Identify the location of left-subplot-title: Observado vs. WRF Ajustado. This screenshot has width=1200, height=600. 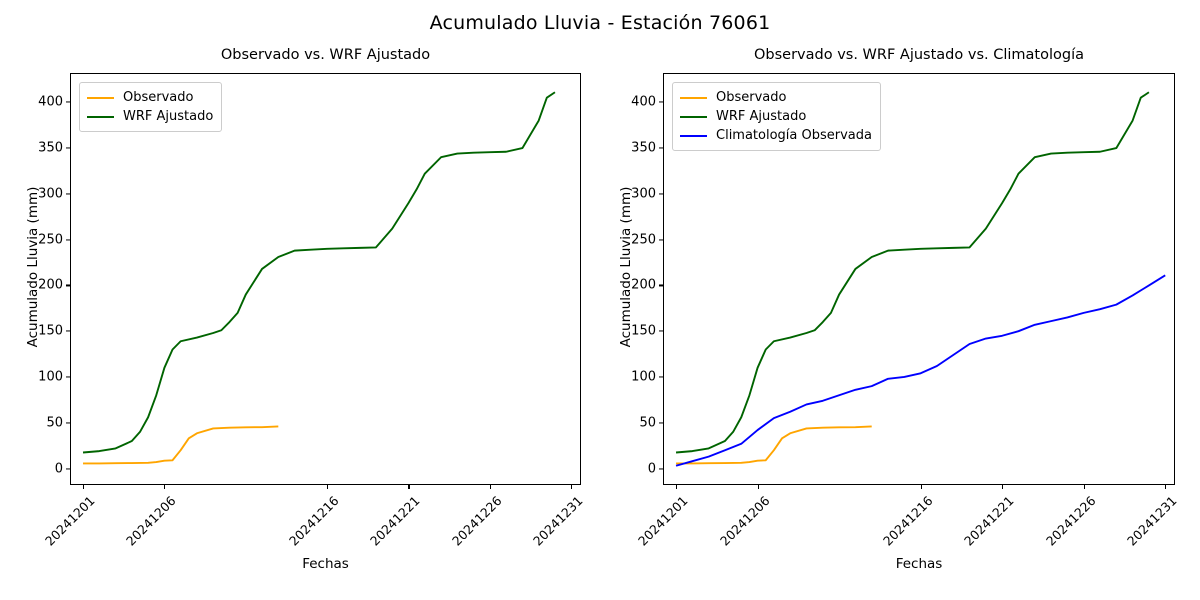
(325, 55).